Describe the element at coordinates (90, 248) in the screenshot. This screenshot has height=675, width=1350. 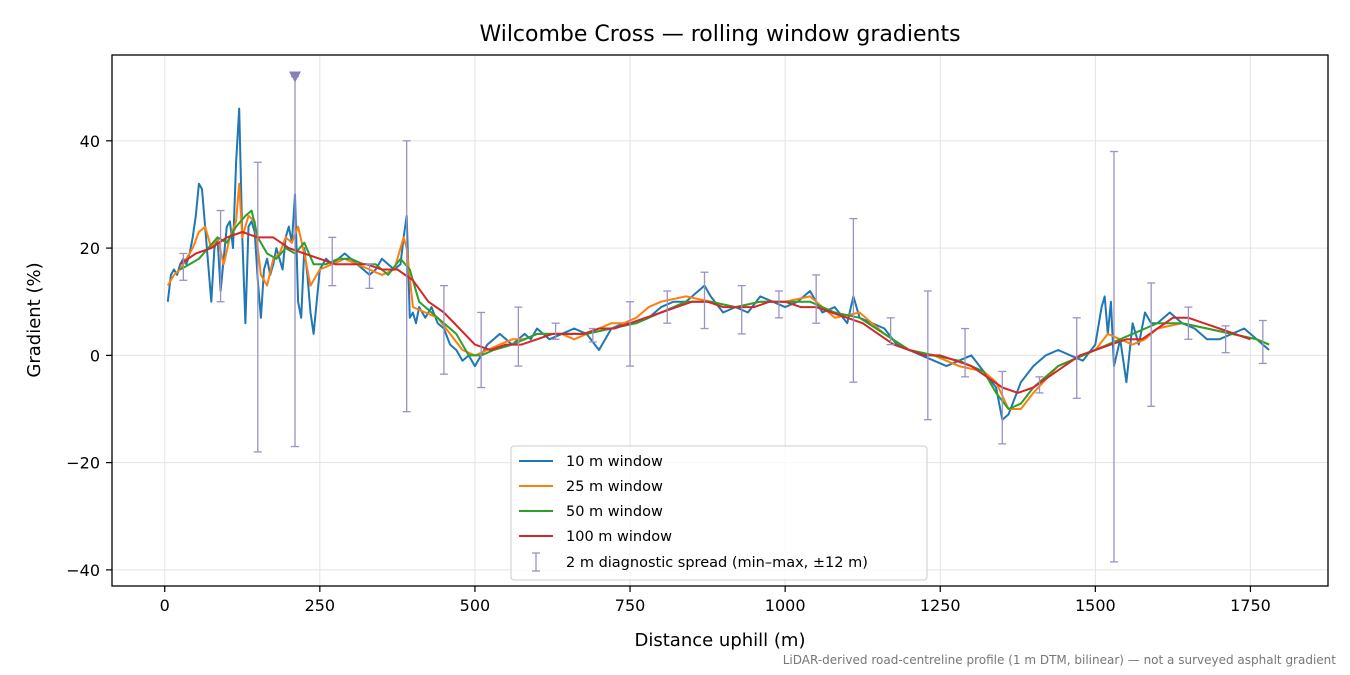
I see `y-tick-label: 20` at that location.